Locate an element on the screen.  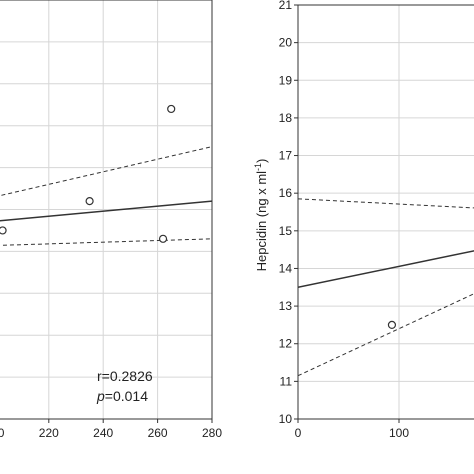
x-tick-label: 280 is located at coordinates (212, 433).